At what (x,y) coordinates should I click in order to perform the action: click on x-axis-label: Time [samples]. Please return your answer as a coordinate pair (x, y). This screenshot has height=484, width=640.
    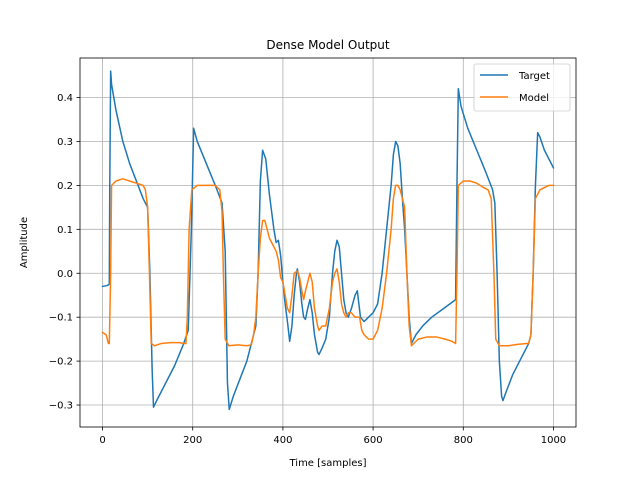
    Looking at the image, I should click on (327, 463).